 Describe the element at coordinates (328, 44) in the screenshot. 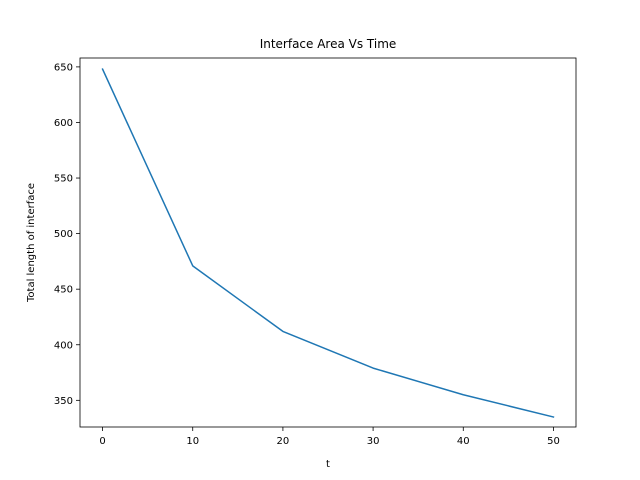

I see `chart-title: Interface Area Vs Time` at that location.